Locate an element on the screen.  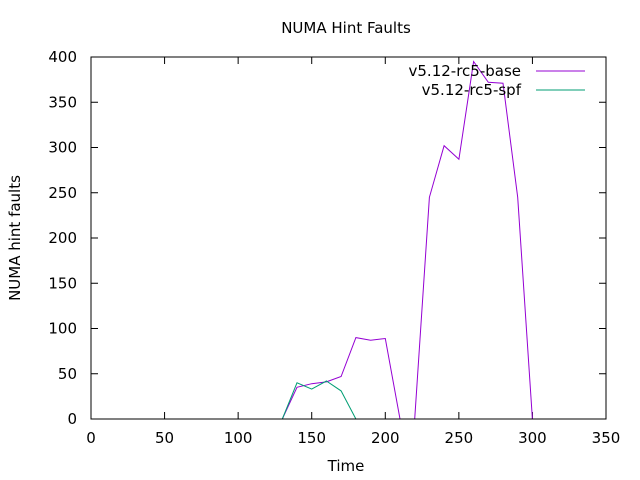
y-tick-label: 150 is located at coordinates (62, 283).